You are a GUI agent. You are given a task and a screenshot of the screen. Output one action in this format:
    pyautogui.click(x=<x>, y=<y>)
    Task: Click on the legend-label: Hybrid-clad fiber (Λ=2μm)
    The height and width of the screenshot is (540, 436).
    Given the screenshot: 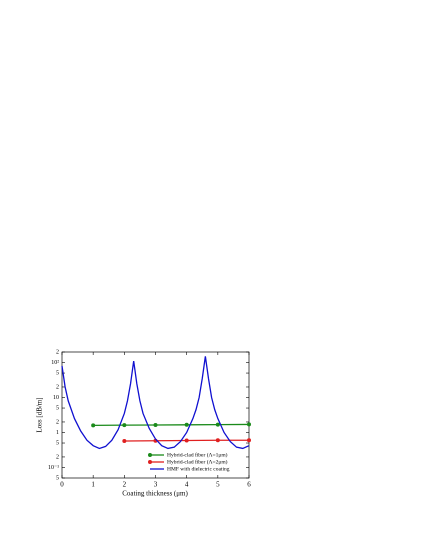 What is the action you would take?
    pyautogui.click(x=197, y=461)
    